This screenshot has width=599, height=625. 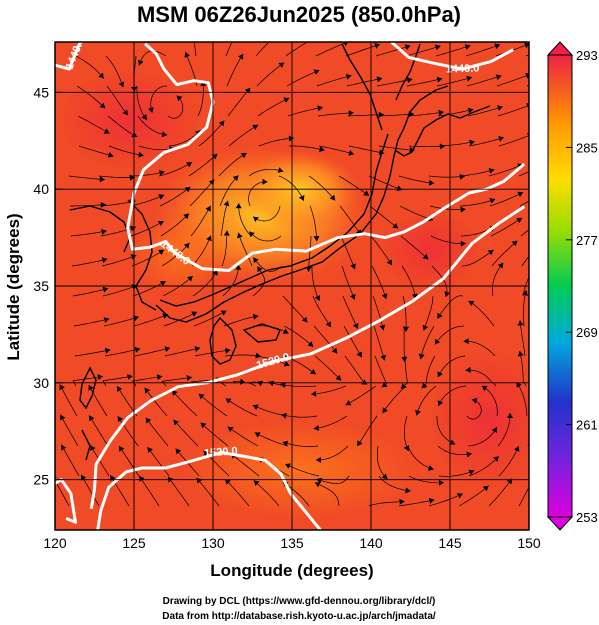 What do you see at coordinates (292, 536) in the screenshot?
I see `x-axis: 120 125 130 135 140 145 150` at bounding box center [292, 536].